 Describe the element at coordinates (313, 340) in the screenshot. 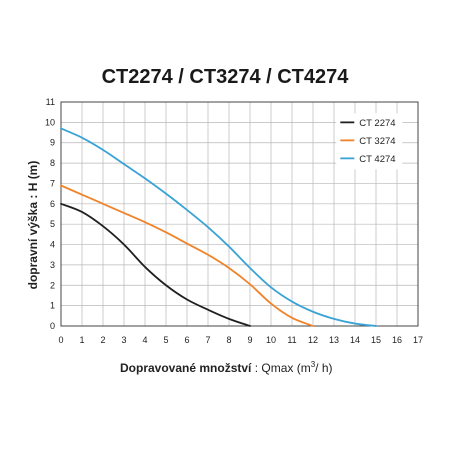

I see `x-tick-label: 12` at that location.